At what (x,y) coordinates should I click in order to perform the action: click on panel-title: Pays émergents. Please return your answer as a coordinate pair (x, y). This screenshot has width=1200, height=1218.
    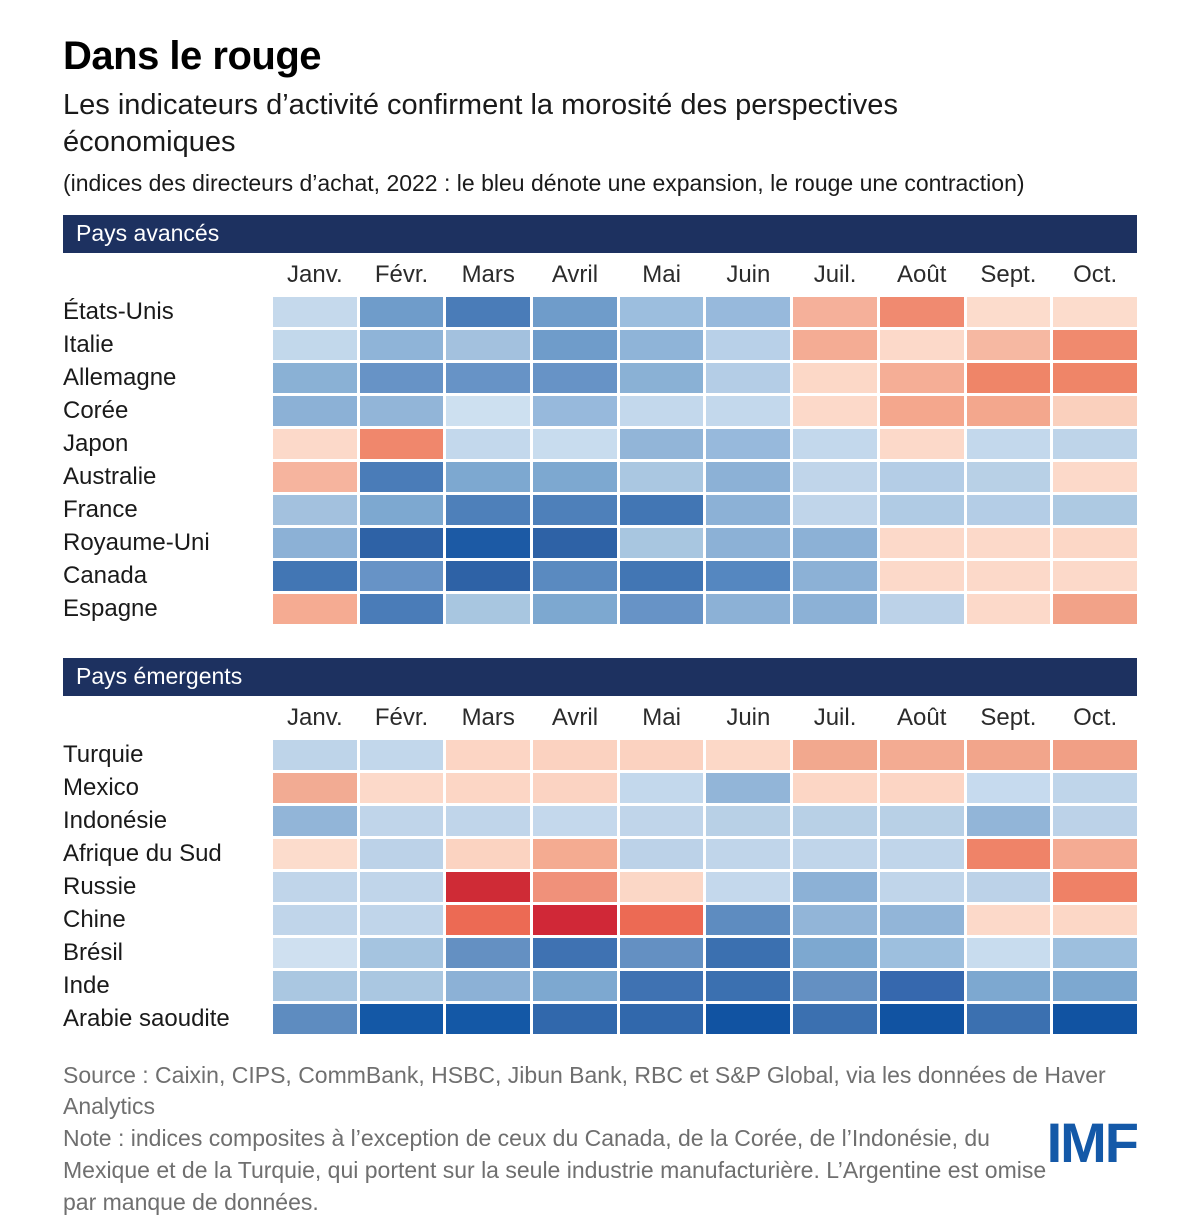
    Looking at the image, I should click on (159, 676).